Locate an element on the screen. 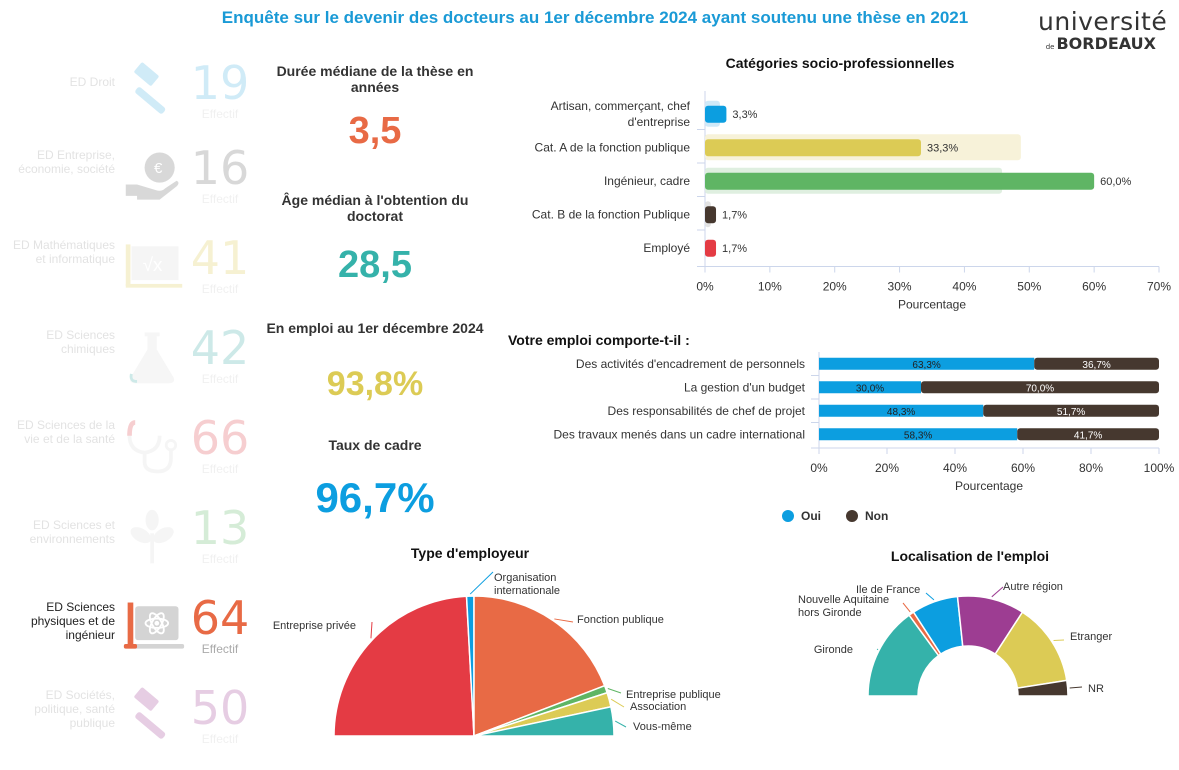 Image resolution: width=1179 pixels, height=770 pixels. slice-label: NR is located at coordinates (1096, 689).